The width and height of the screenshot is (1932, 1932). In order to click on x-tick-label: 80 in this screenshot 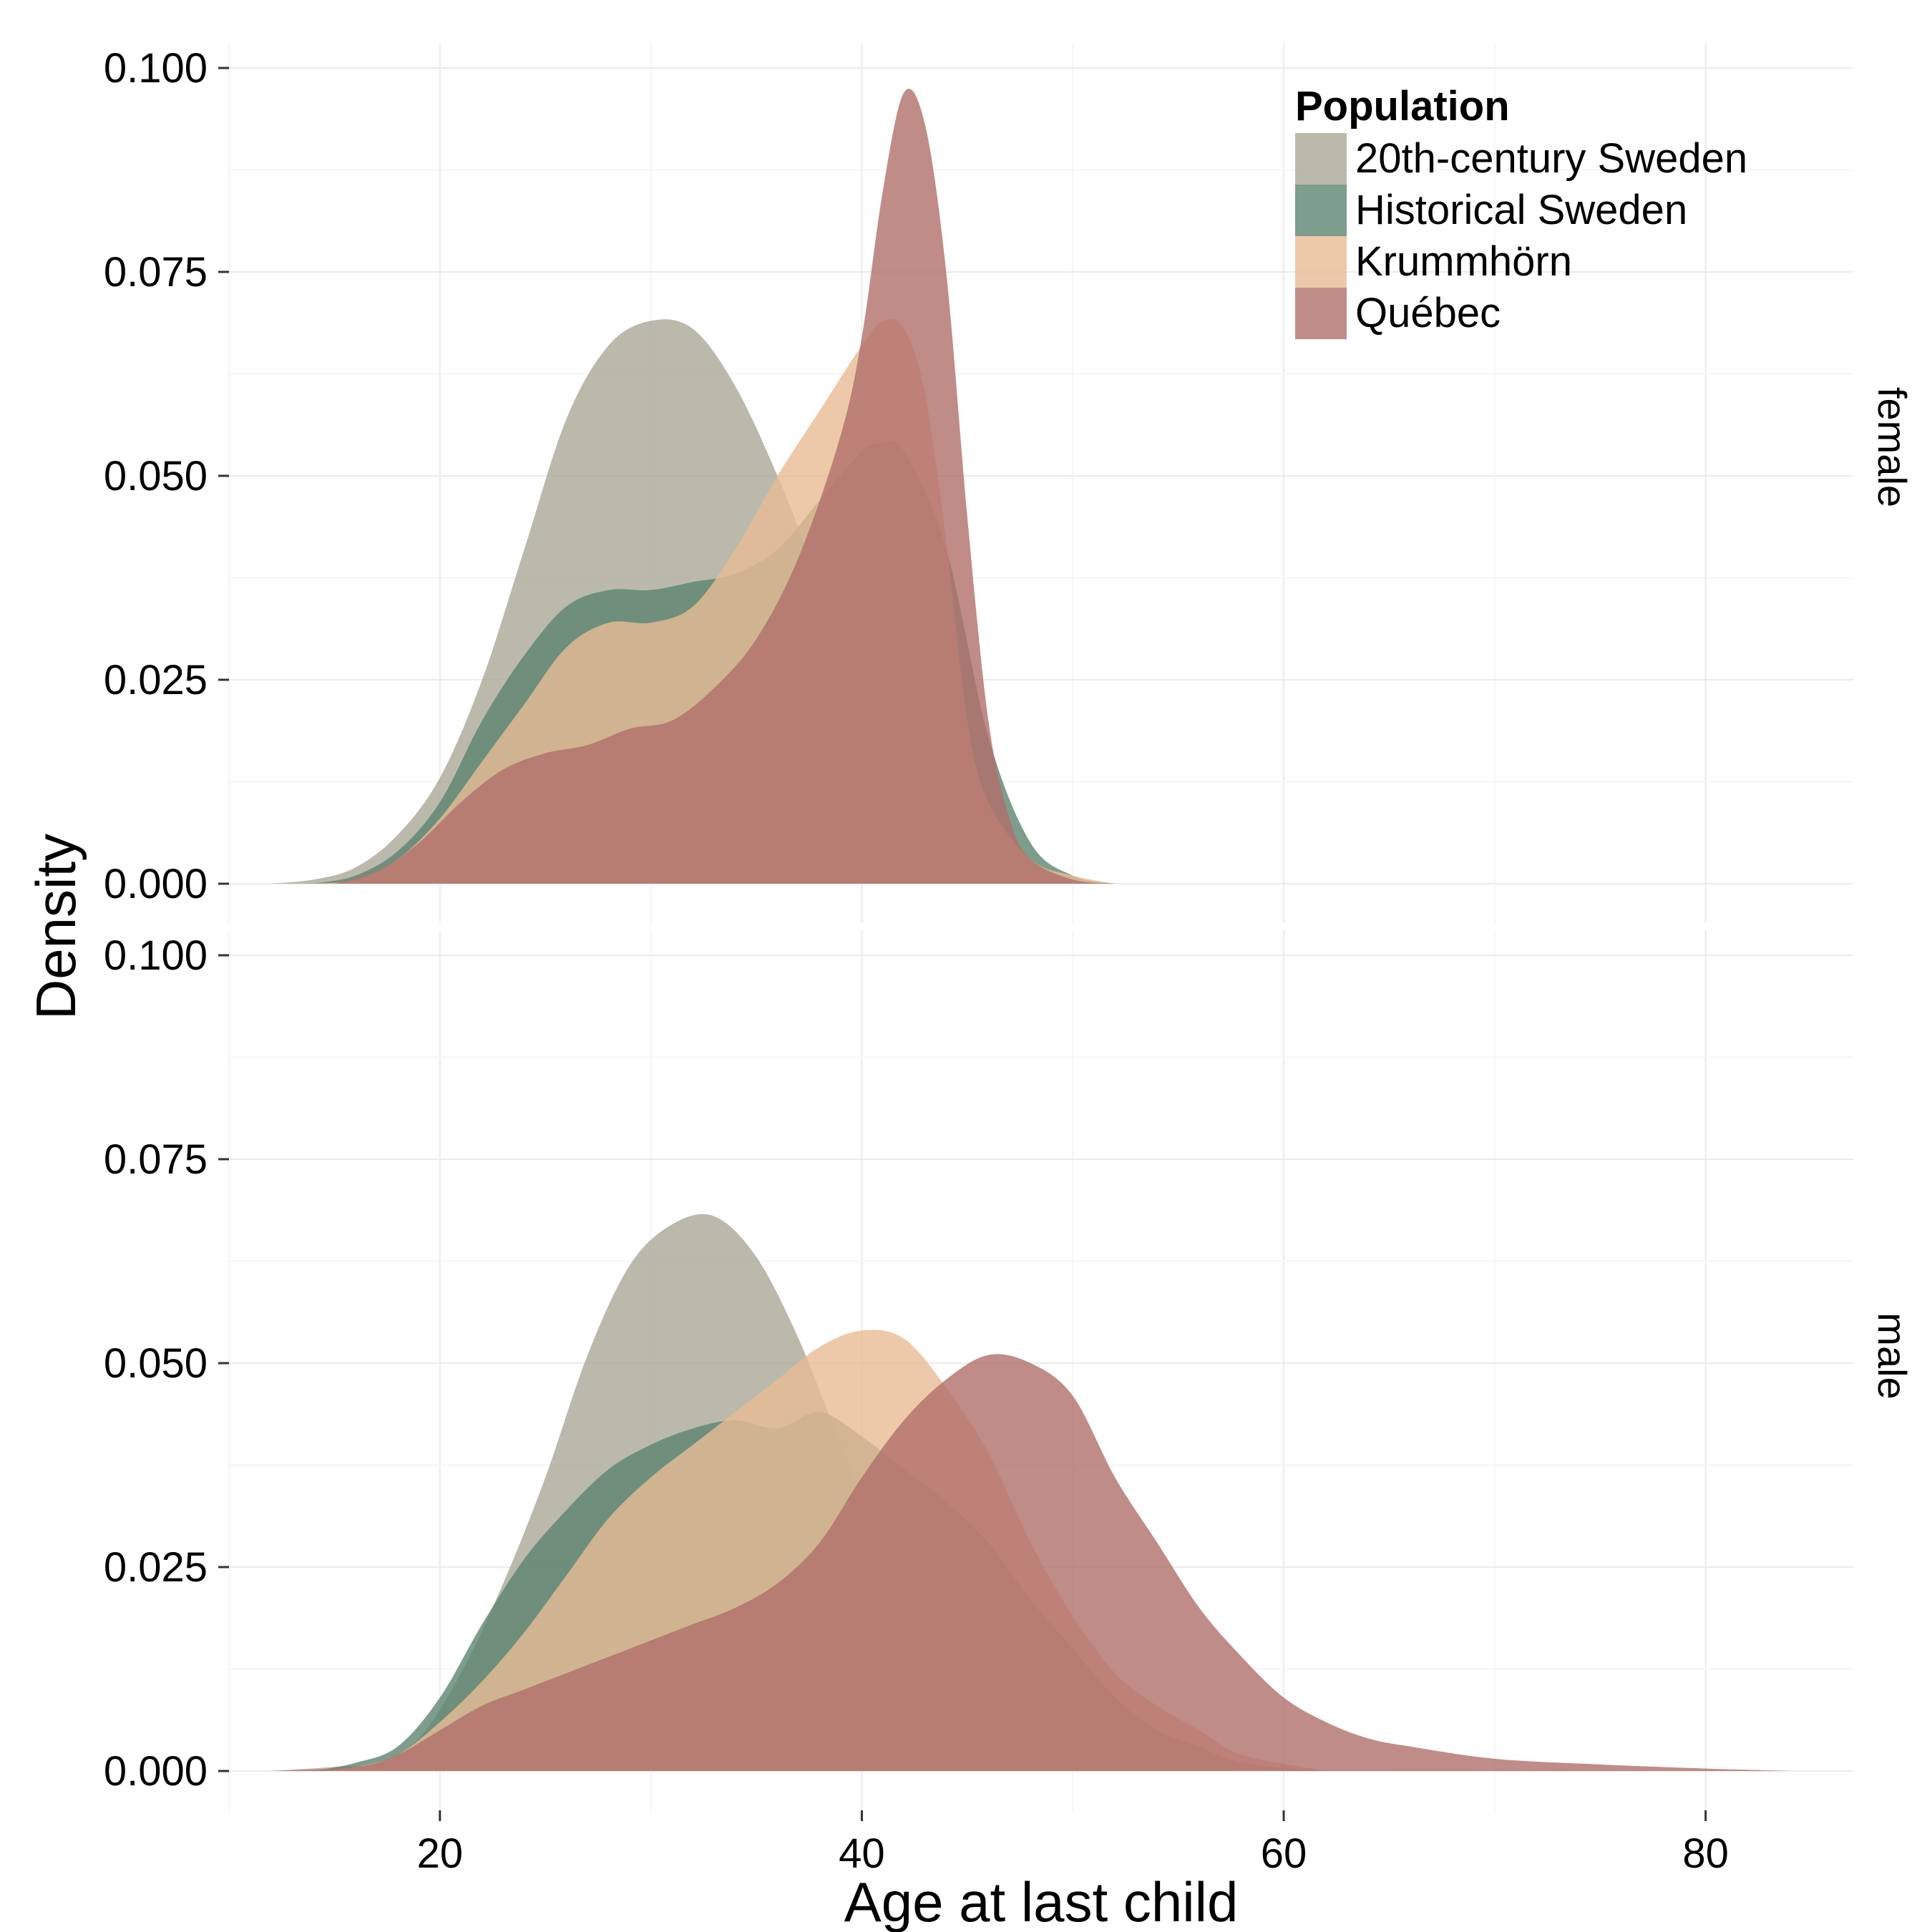, I will do `click(1705, 1853)`.